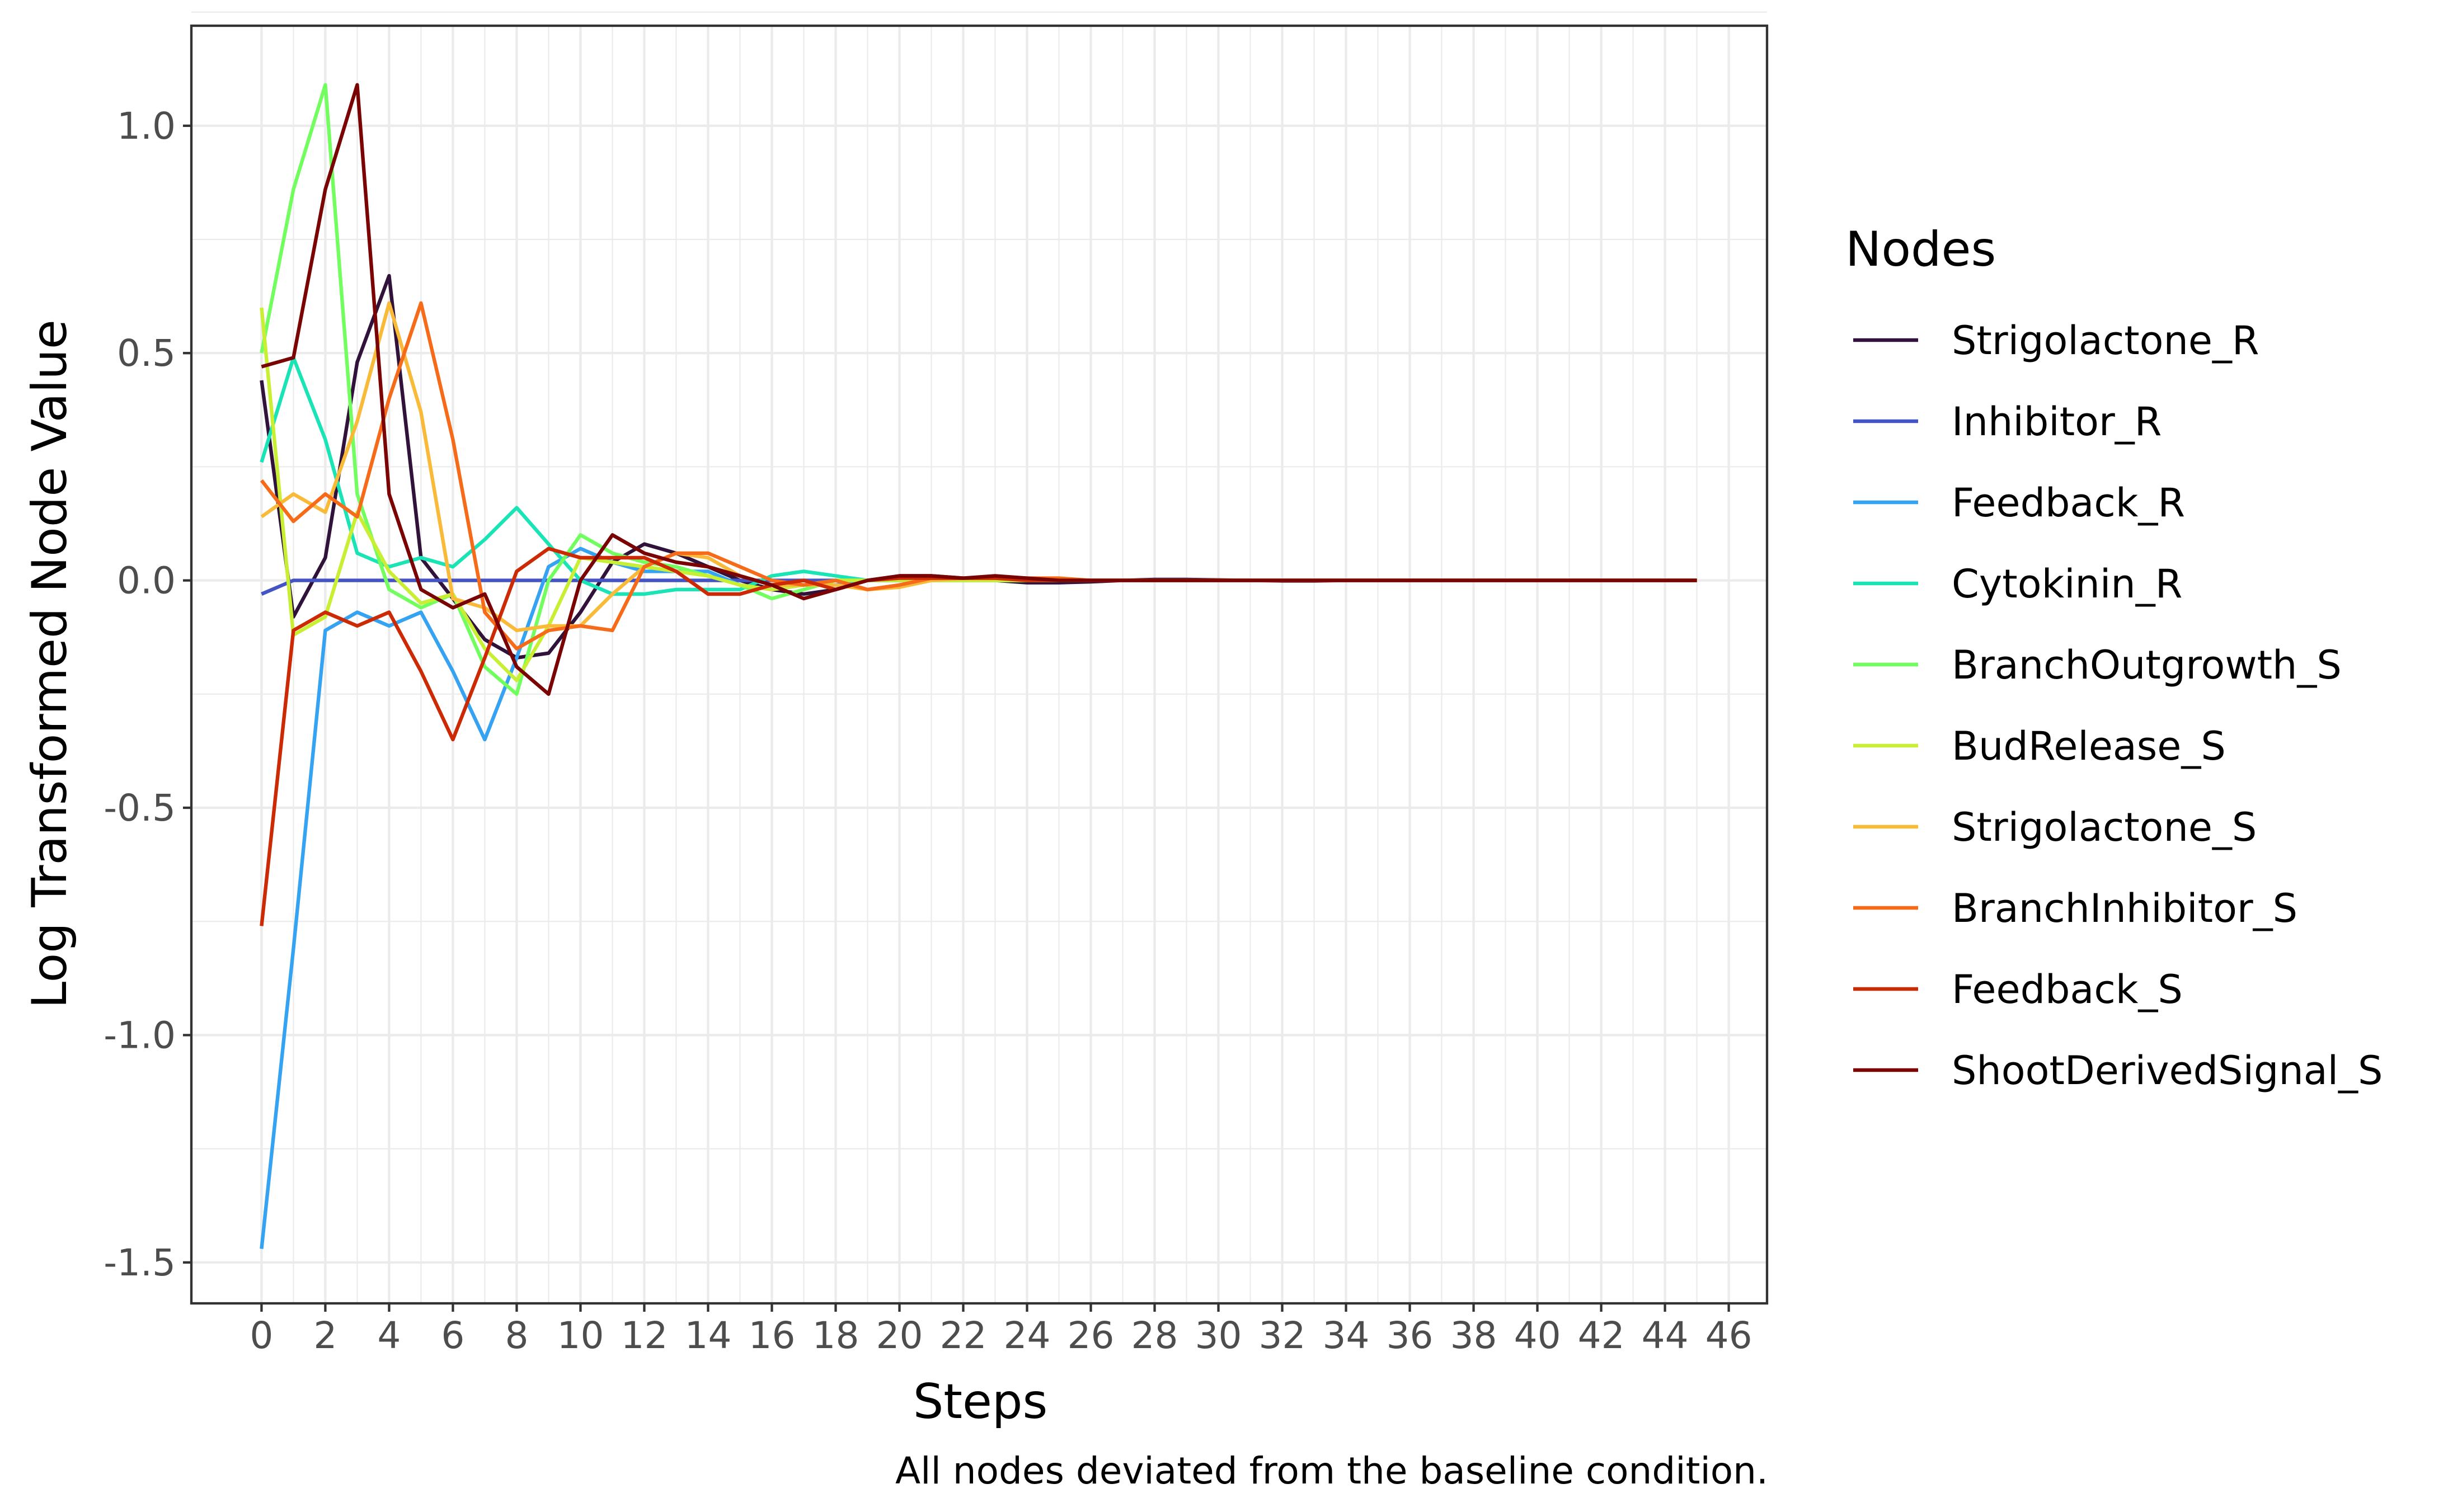 This screenshot has height=1512, width=2448. Describe the element at coordinates (2057, 422) in the screenshot. I see `legend-label: Inhibitor_R` at that location.